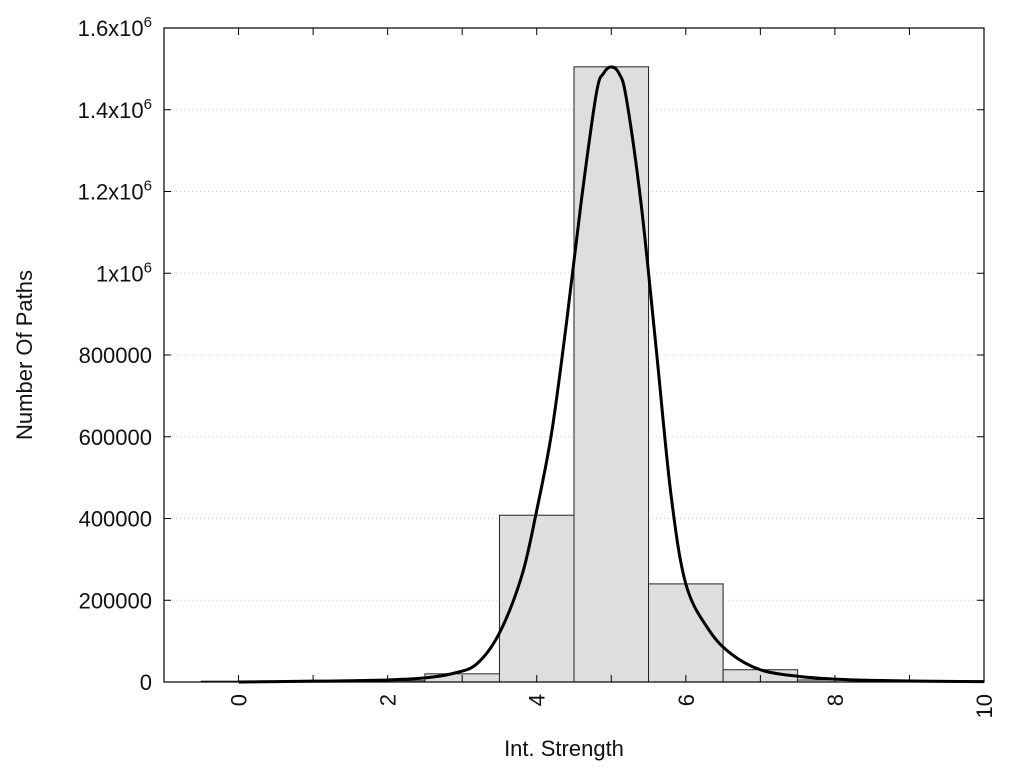 The height and width of the screenshot is (768, 1024). I want to click on x-tick-label: 4, so click(537, 700).